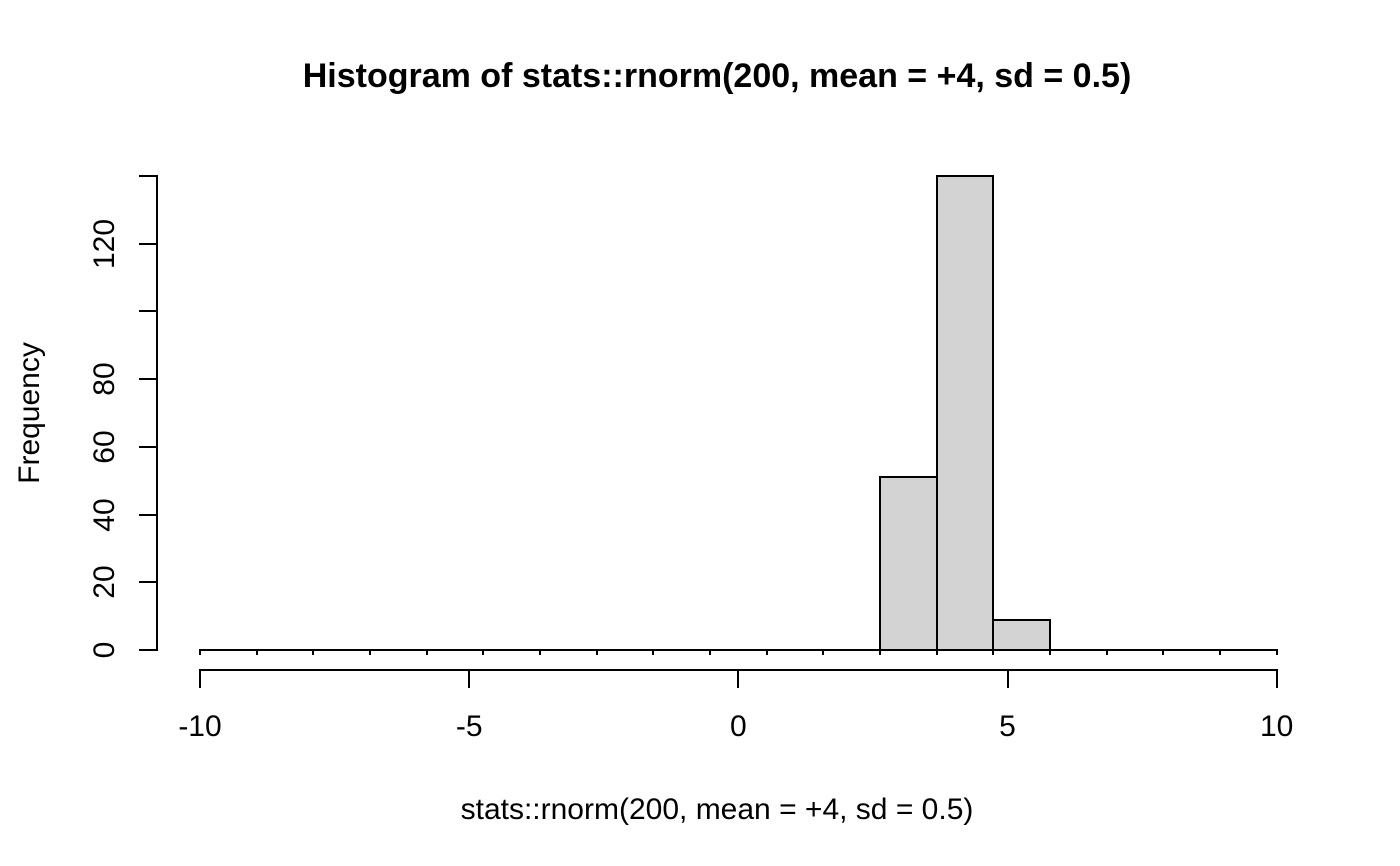 This screenshot has width=1400, height=866. What do you see at coordinates (104, 447) in the screenshot?
I see `y-tick-label: 60` at bounding box center [104, 447].